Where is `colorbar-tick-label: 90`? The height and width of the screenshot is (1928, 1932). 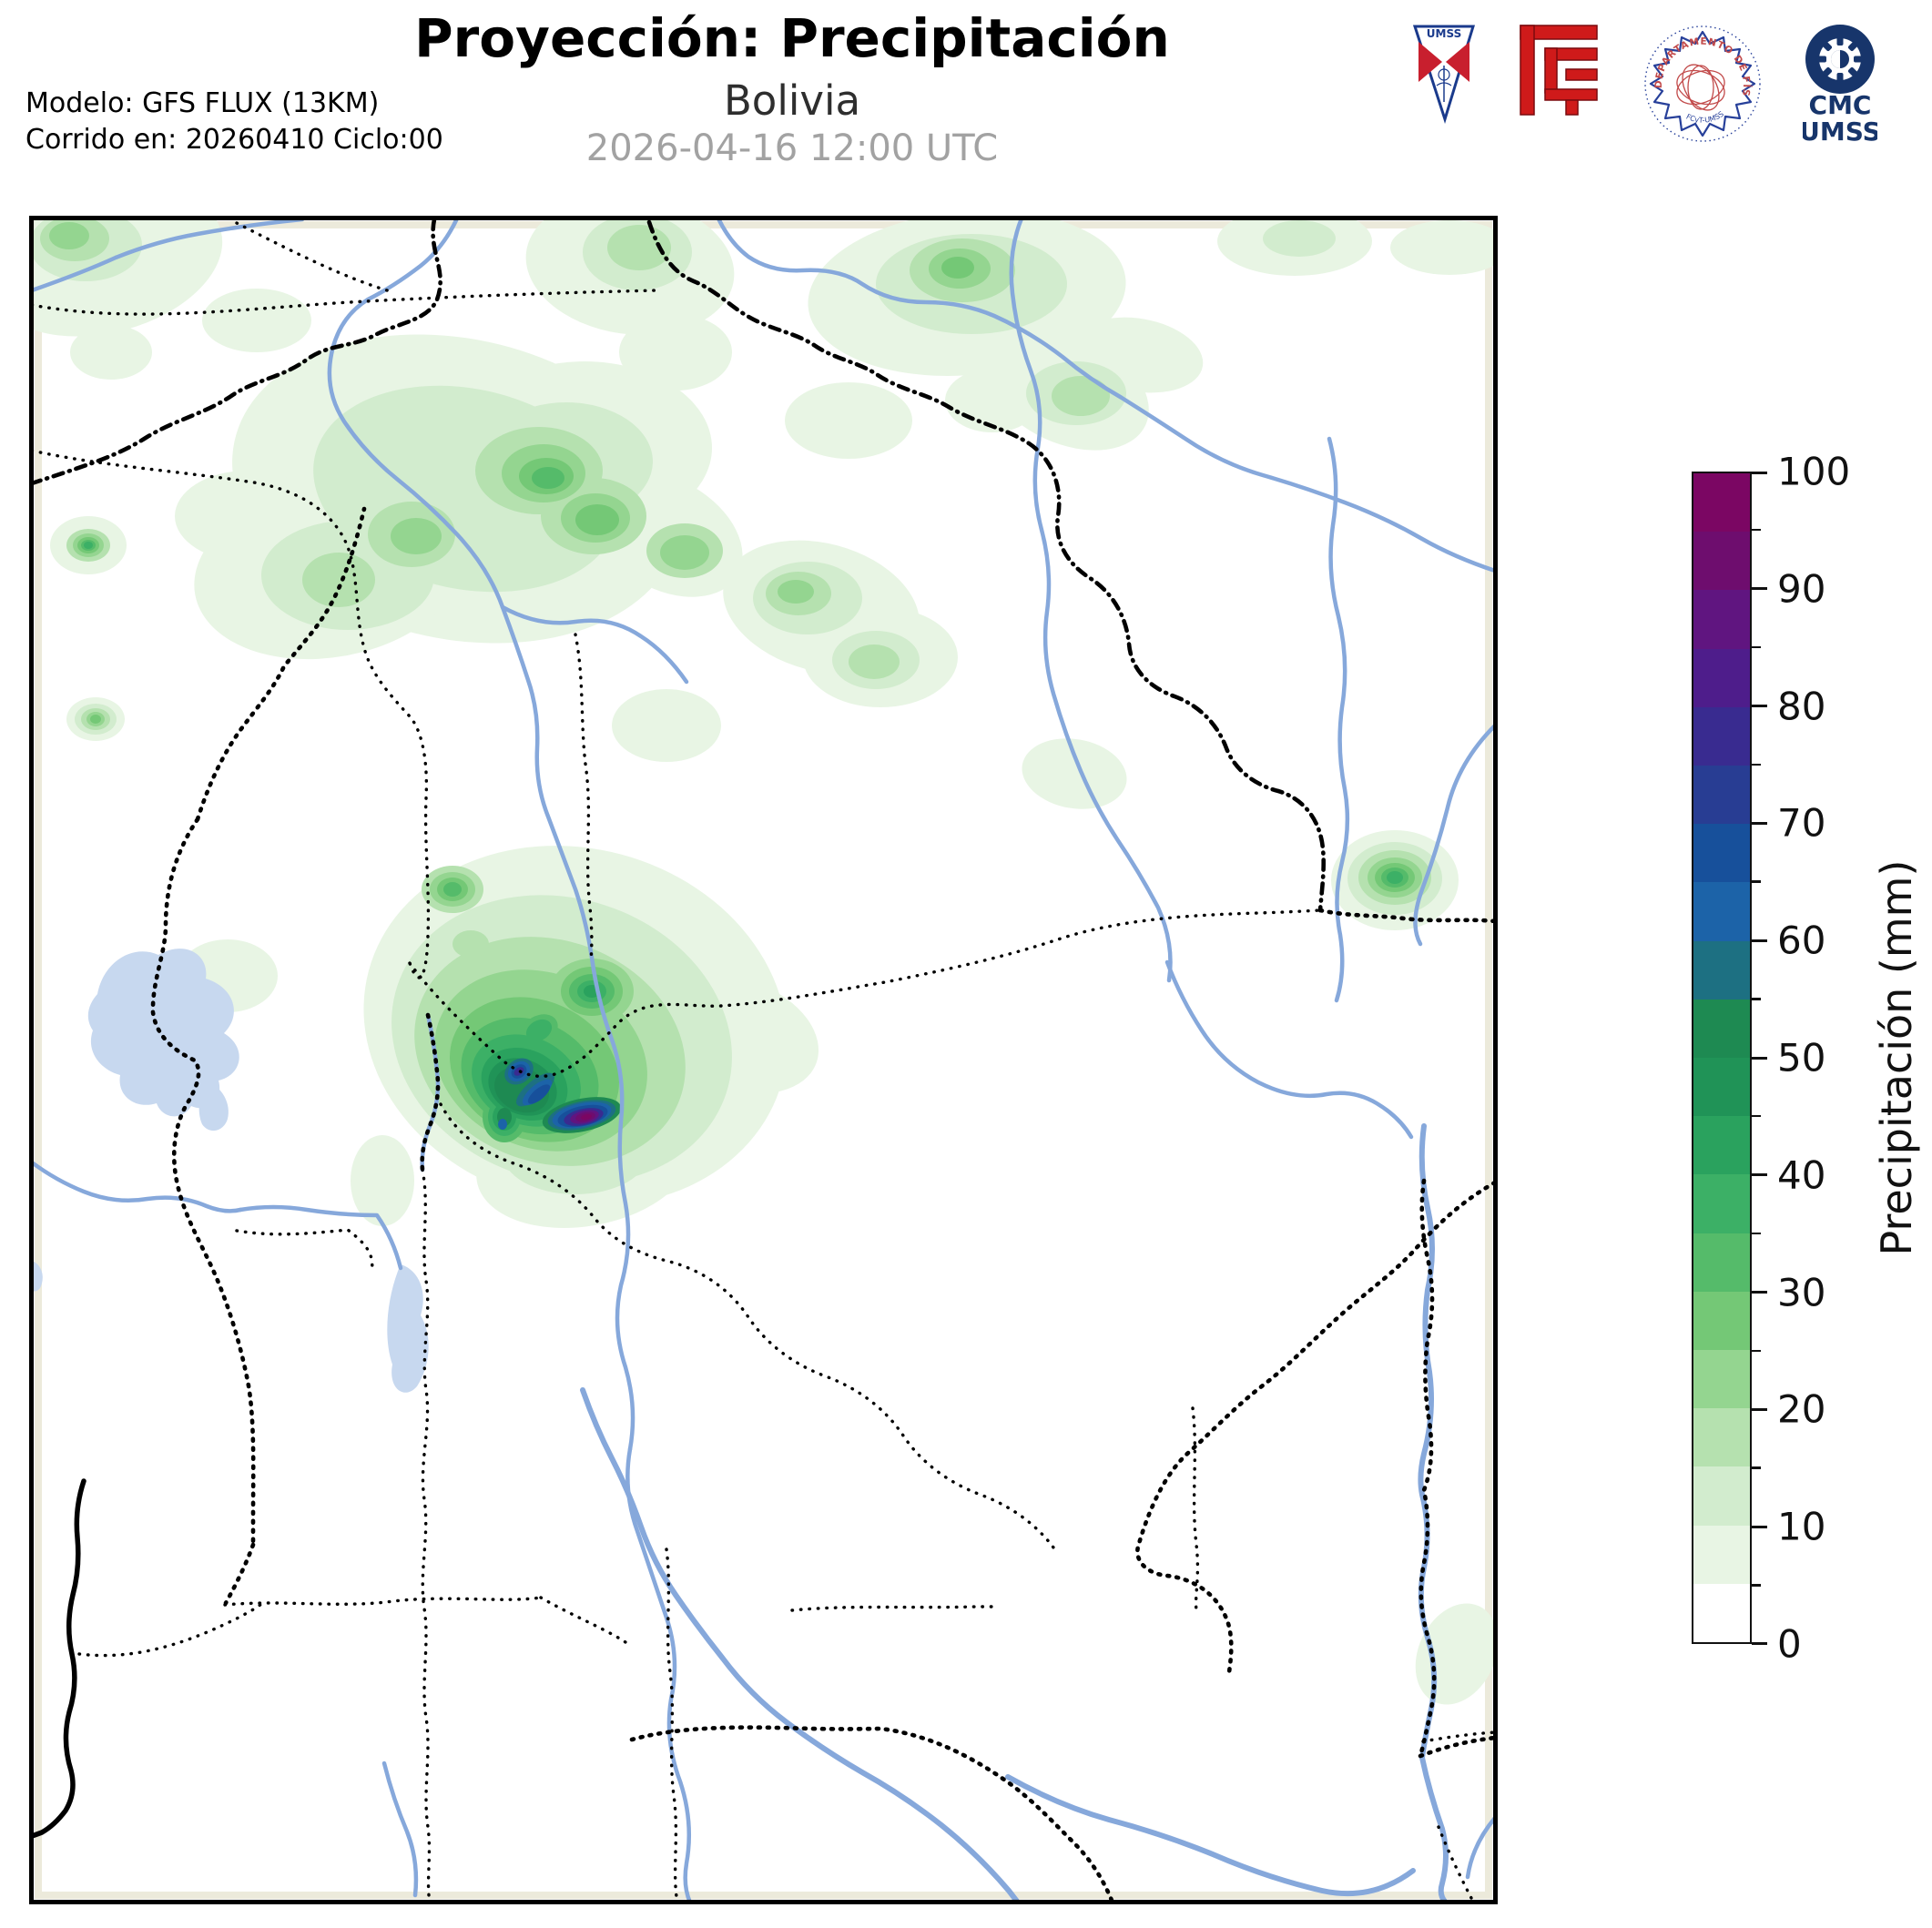
colorbar-tick-label: 90 is located at coordinates (1802, 589).